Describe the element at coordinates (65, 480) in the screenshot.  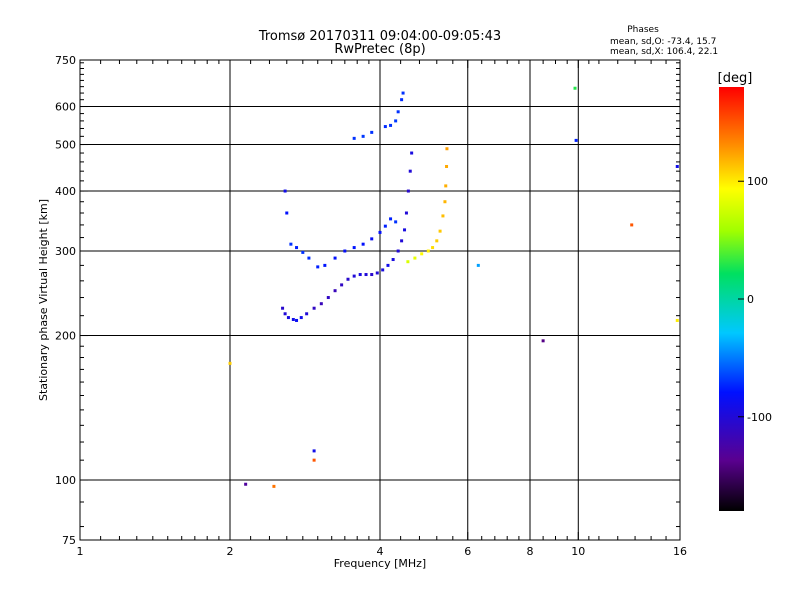
I see `y-tick-label: 100` at that location.